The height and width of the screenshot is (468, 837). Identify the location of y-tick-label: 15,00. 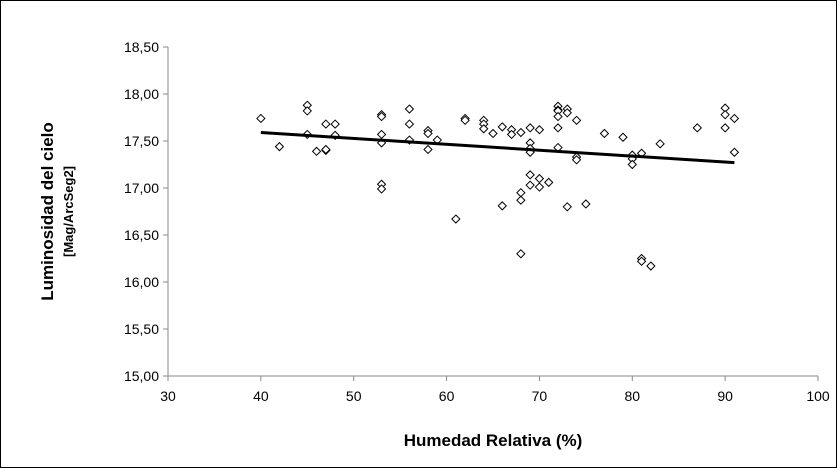
(141, 376).